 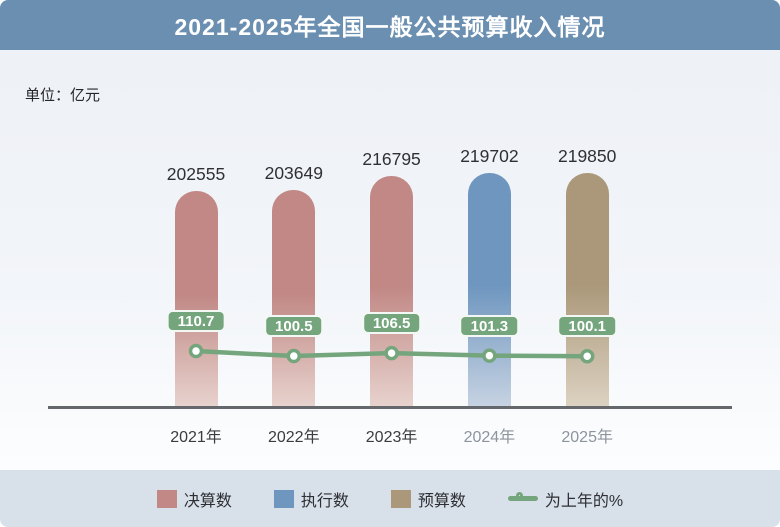 What do you see at coordinates (489, 437) in the screenshot?
I see `x-axis-label-2024年: 2024年` at bounding box center [489, 437].